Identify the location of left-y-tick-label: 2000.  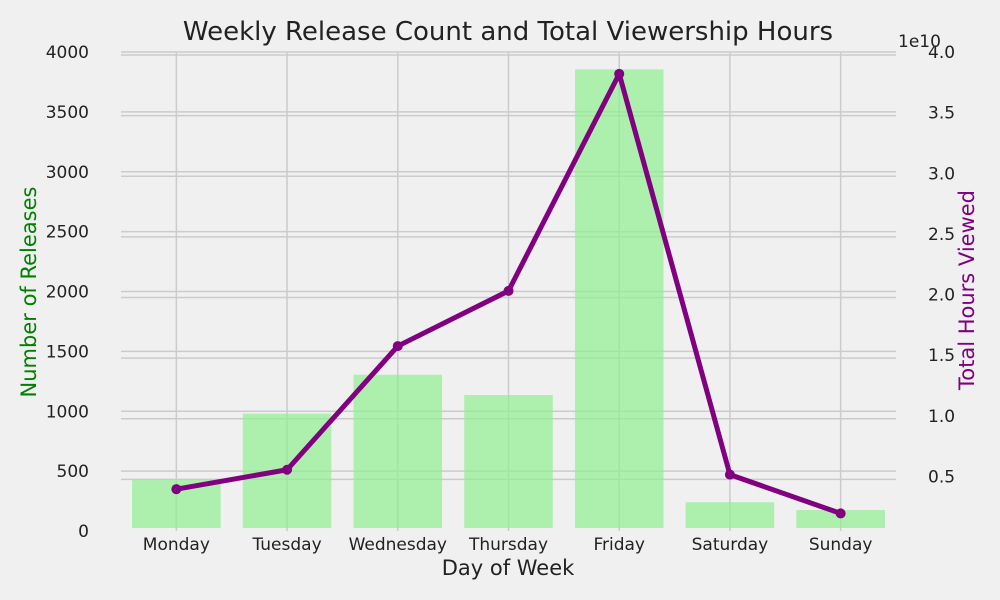
(67, 293).